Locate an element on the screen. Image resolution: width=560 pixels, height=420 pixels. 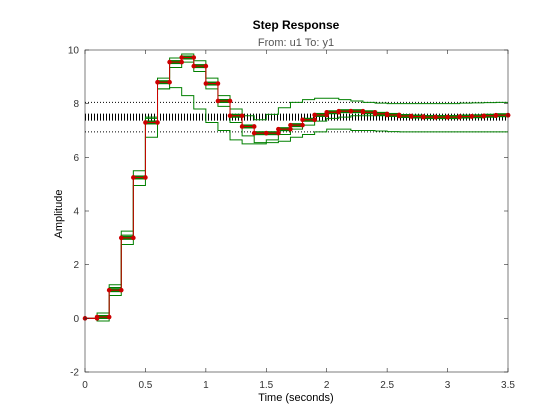
x-tick-label: 1.5 is located at coordinates (266, 385).